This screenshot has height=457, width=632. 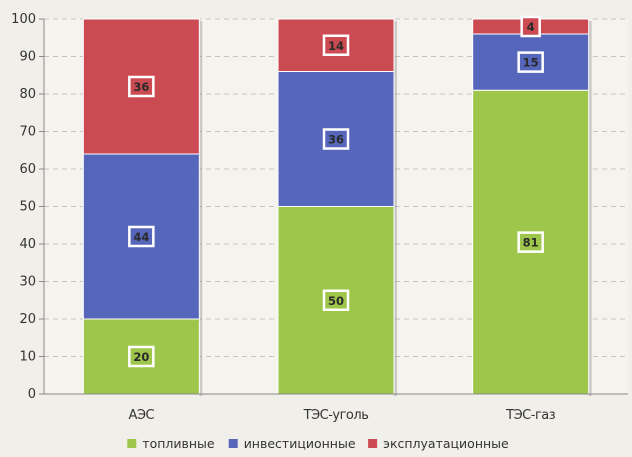 I want to click on y-tick-label: 0, so click(x=32, y=394).